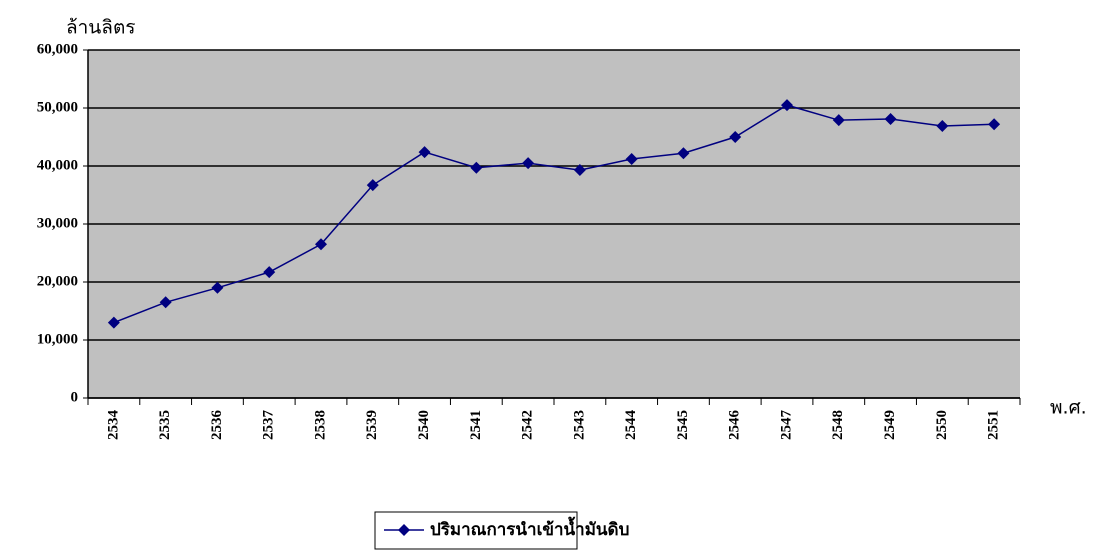  What do you see at coordinates (683, 425) in the screenshot?
I see `x-tick-label: 2545` at bounding box center [683, 425].